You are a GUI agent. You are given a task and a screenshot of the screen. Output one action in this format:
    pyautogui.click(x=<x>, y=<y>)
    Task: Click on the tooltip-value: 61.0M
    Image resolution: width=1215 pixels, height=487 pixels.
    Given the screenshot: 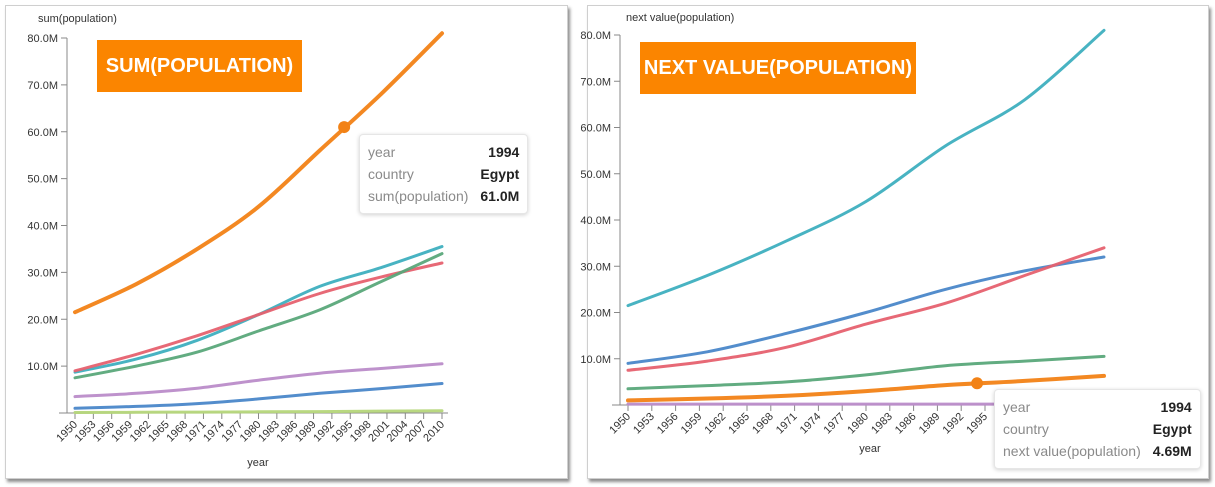 What is the action you would take?
    pyautogui.click(x=500, y=196)
    